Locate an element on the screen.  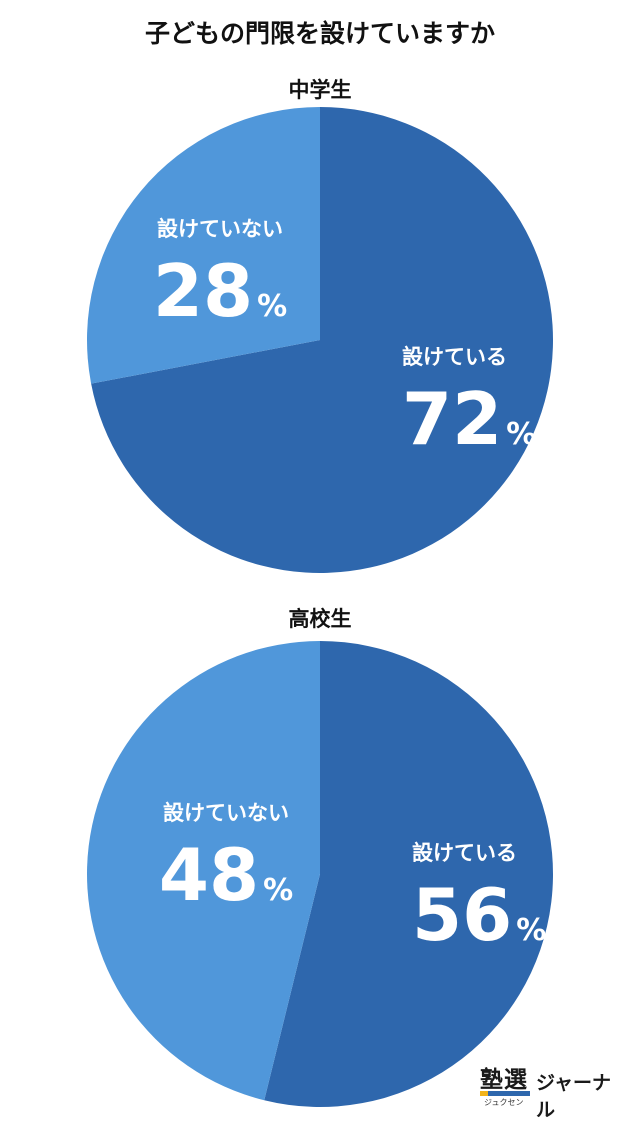
chart-title-junior-high: 中学生 is located at coordinates (320, 90).